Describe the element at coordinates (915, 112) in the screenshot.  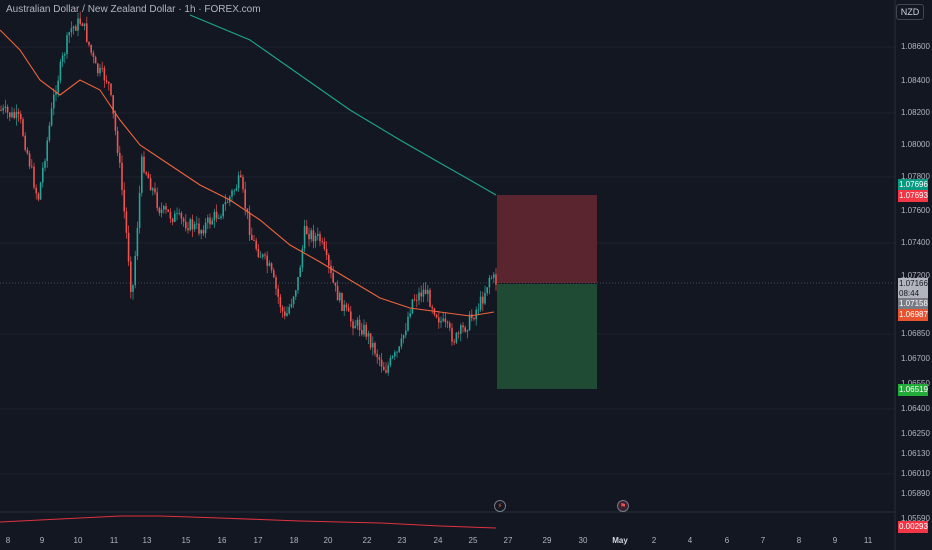
I see `price-tick: 1.08200` at that location.